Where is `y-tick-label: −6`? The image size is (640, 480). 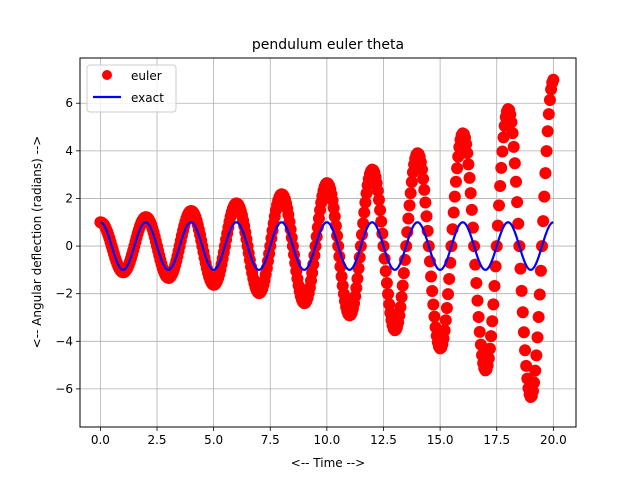
y-tick-label: −6 is located at coordinates (64, 389).